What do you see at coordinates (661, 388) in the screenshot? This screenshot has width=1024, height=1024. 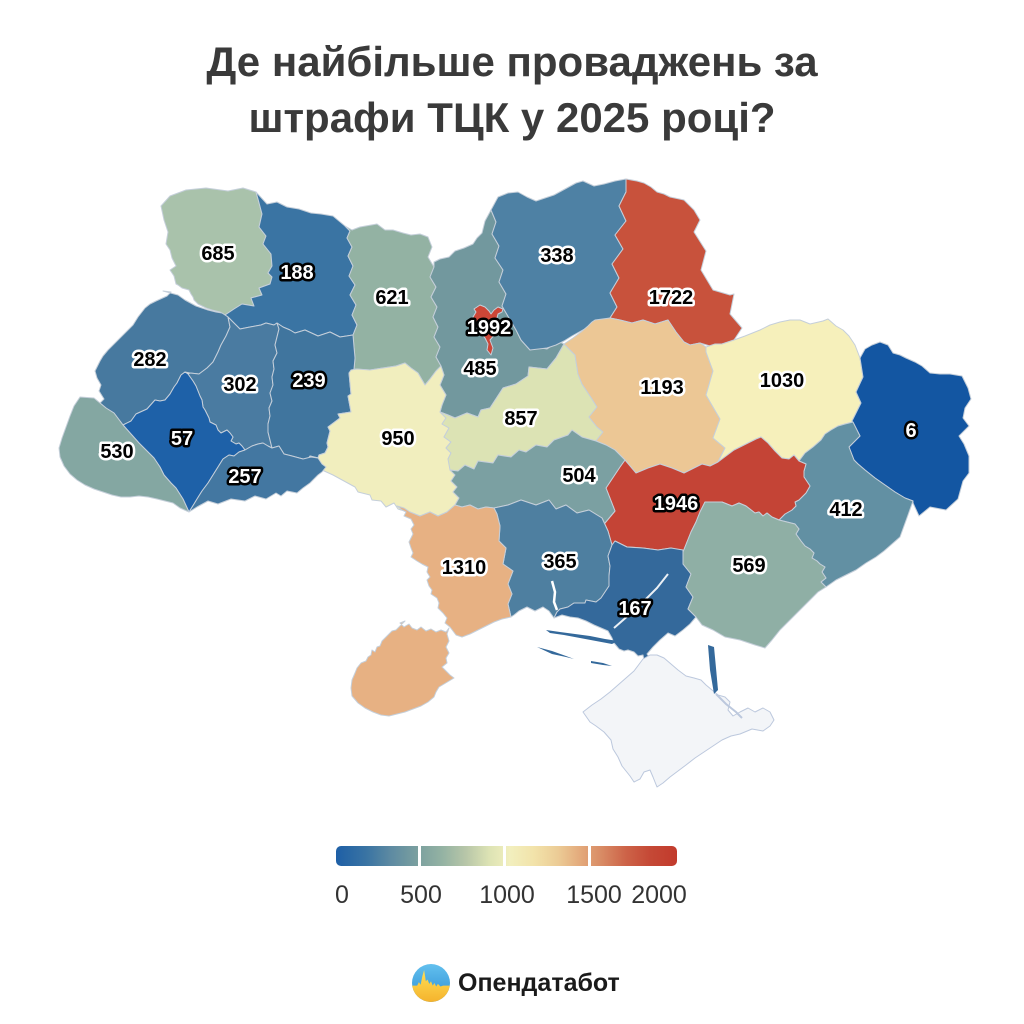 I see `svg-text: 1193` at bounding box center [661, 388].